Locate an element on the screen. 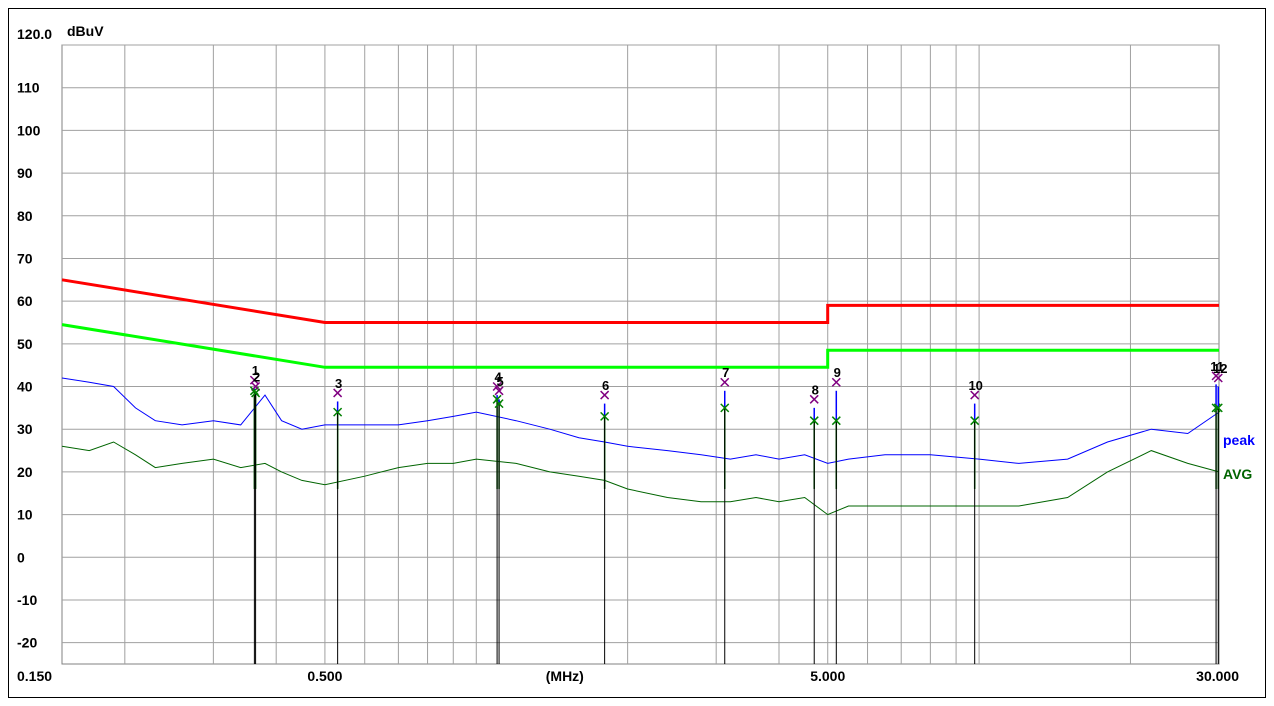 The width and height of the screenshot is (1274, 706). marker-label: 8 is located at coordinates (815, 389).